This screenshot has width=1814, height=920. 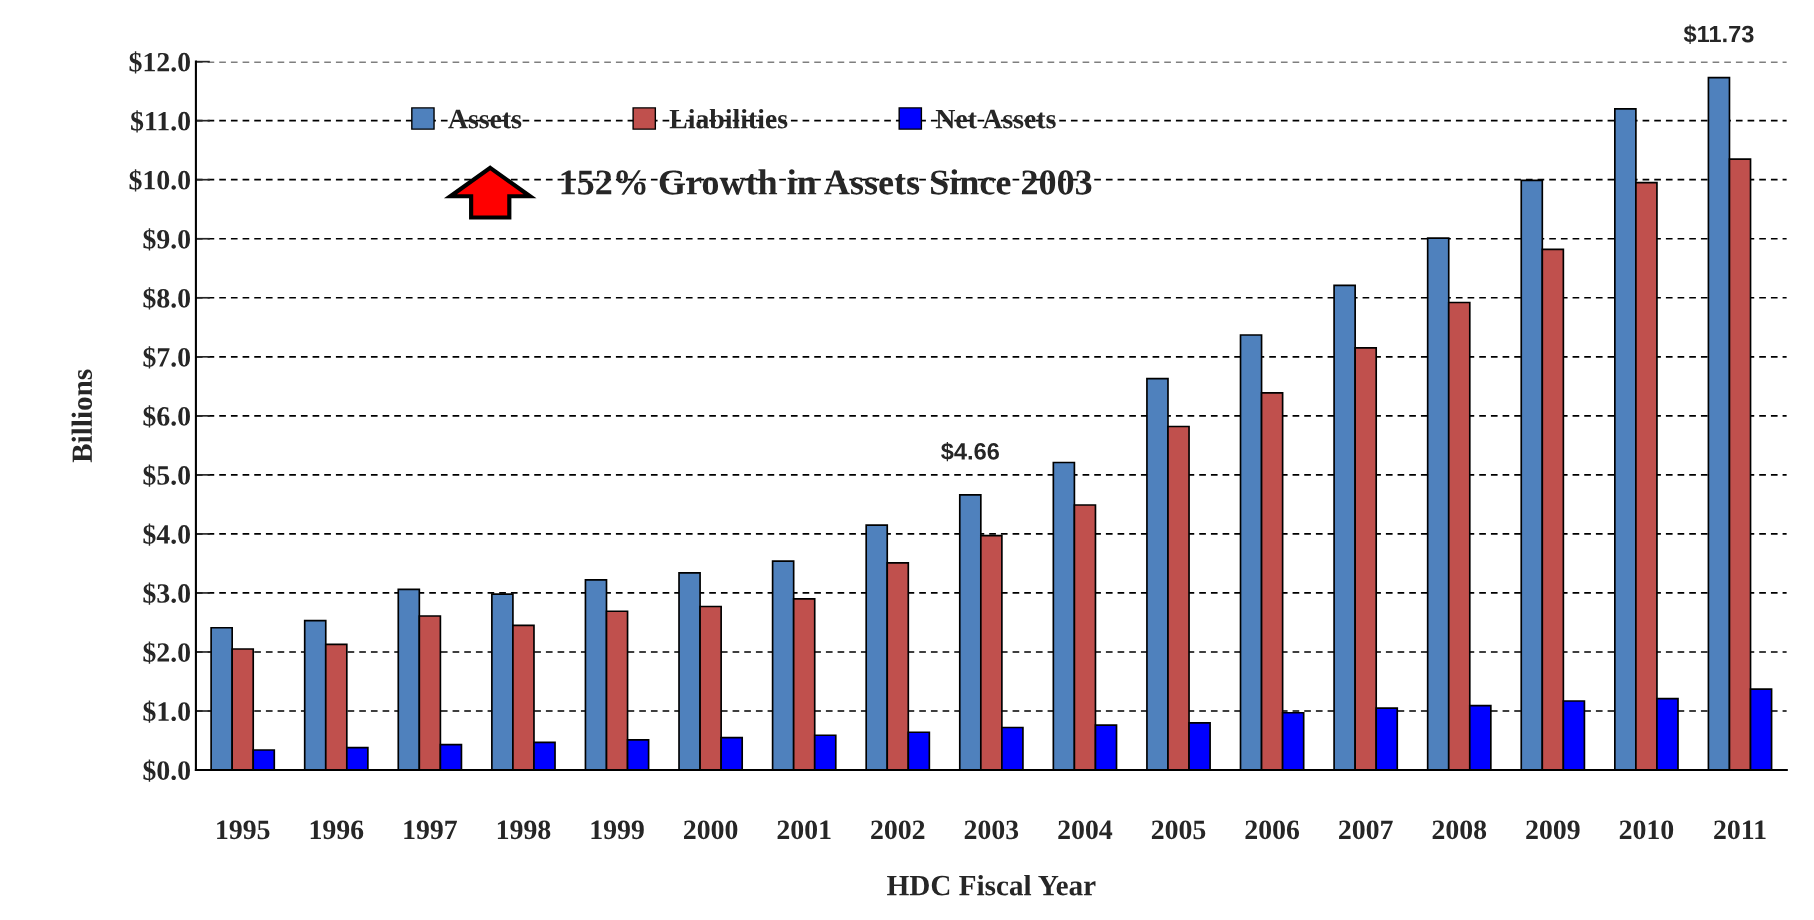 What do you see at coordinates (82, 416) in the screenshot?
I see `y-axis-title: Billions` at bounding box center [82, 416].